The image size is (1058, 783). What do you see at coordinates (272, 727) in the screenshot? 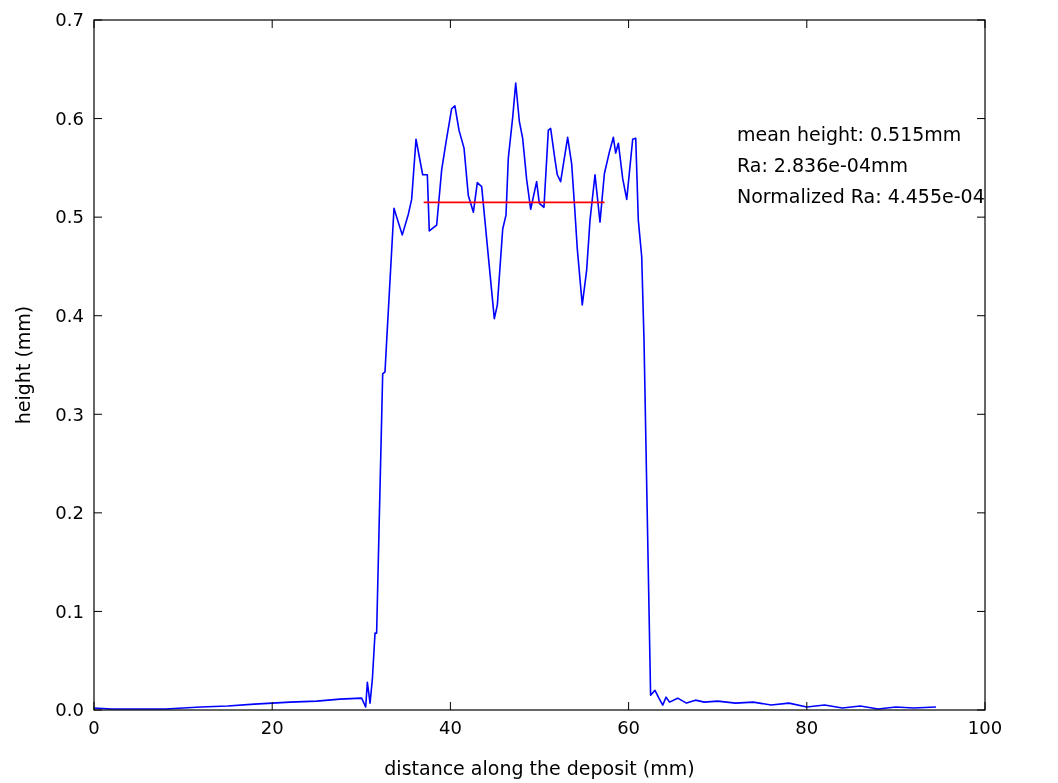
I see `x-tick-label: 20` at bounding box center [272, 727].